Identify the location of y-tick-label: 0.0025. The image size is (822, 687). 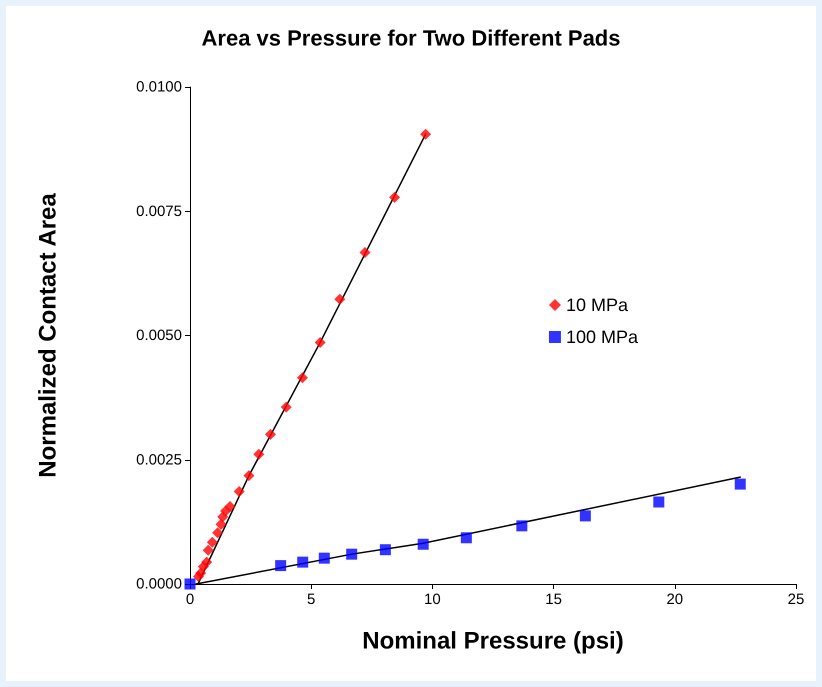
(159, 459).